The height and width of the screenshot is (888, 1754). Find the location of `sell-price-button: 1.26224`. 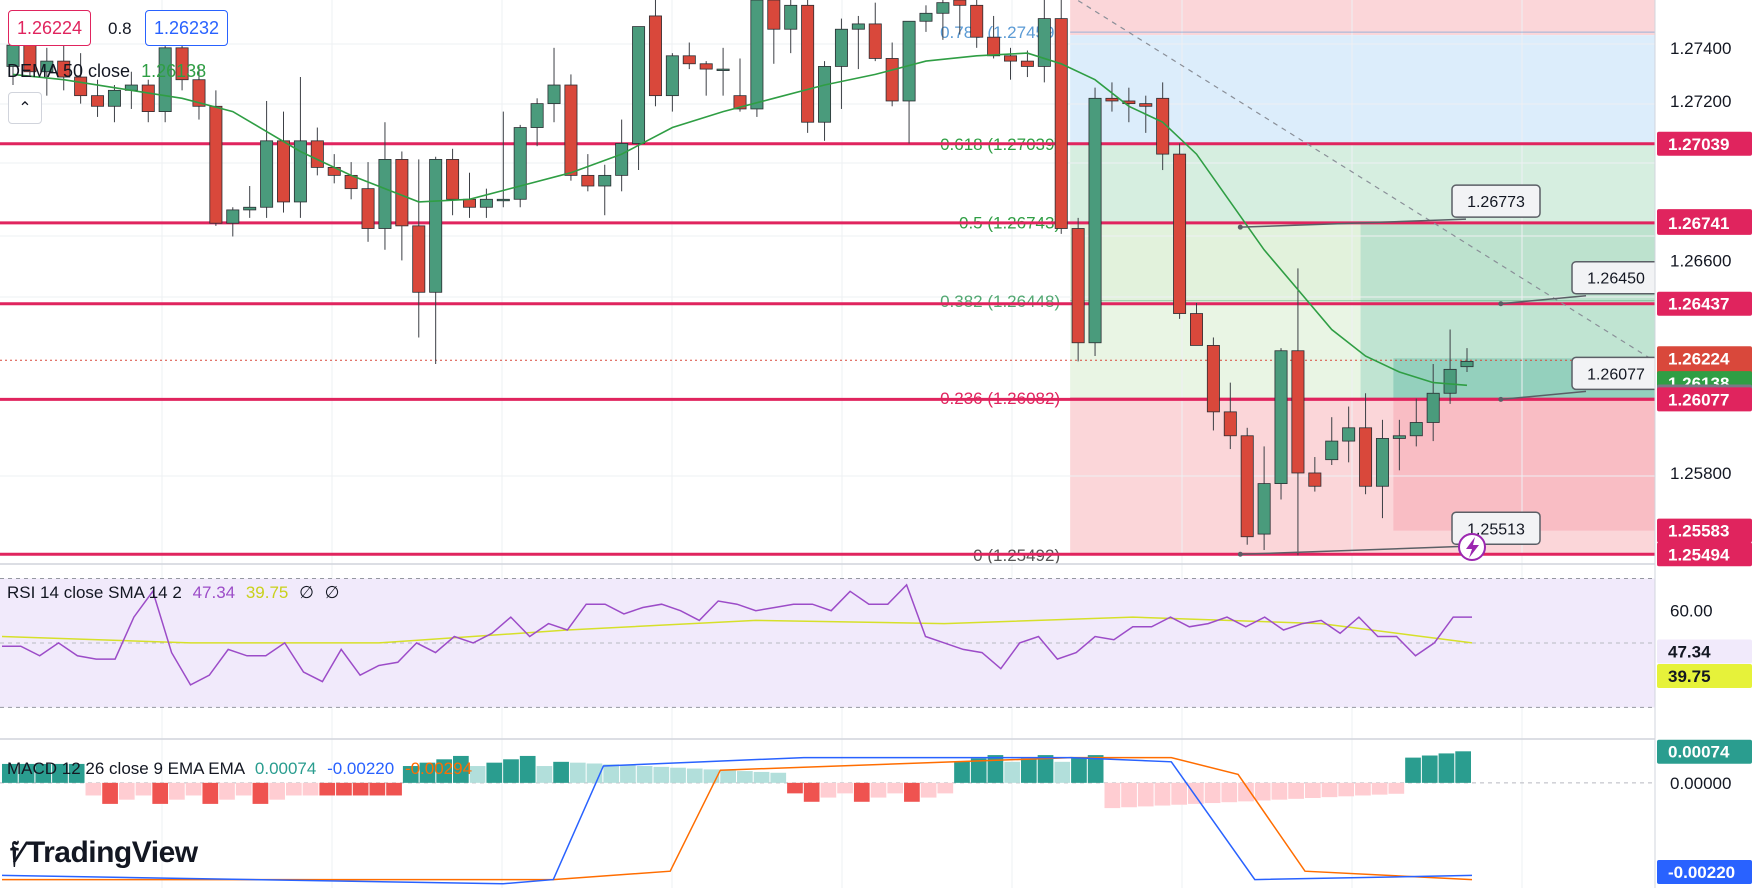

sell-price-button: 1.26224 is located at coordinates (50, 28).